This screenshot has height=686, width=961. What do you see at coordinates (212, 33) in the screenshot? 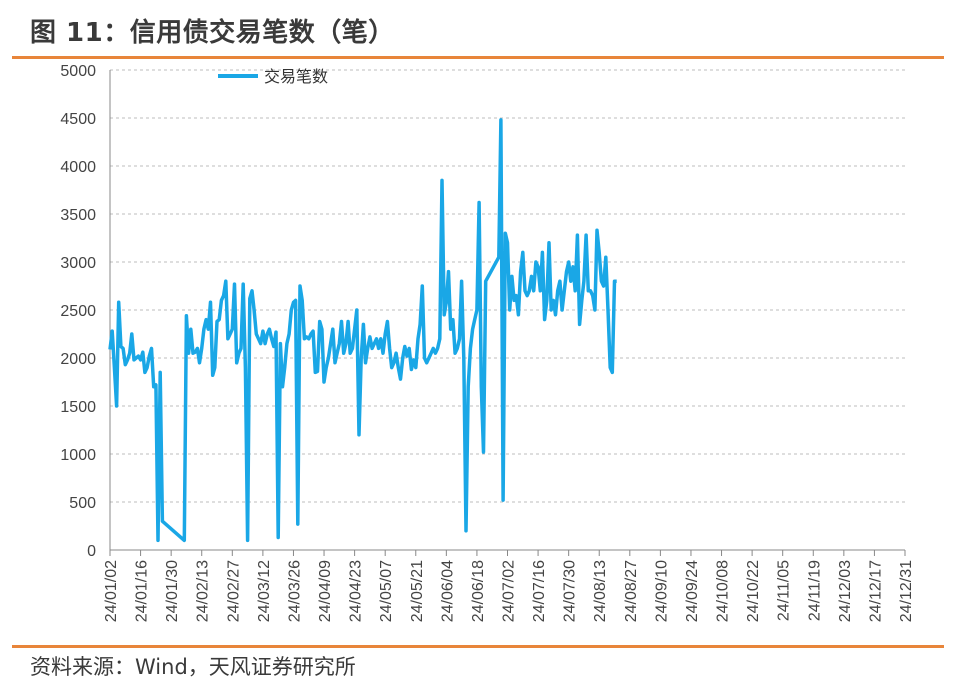
I see `figure-title: 图 11：信用债交易笔数（笔）` at bounding box center [212, 33].